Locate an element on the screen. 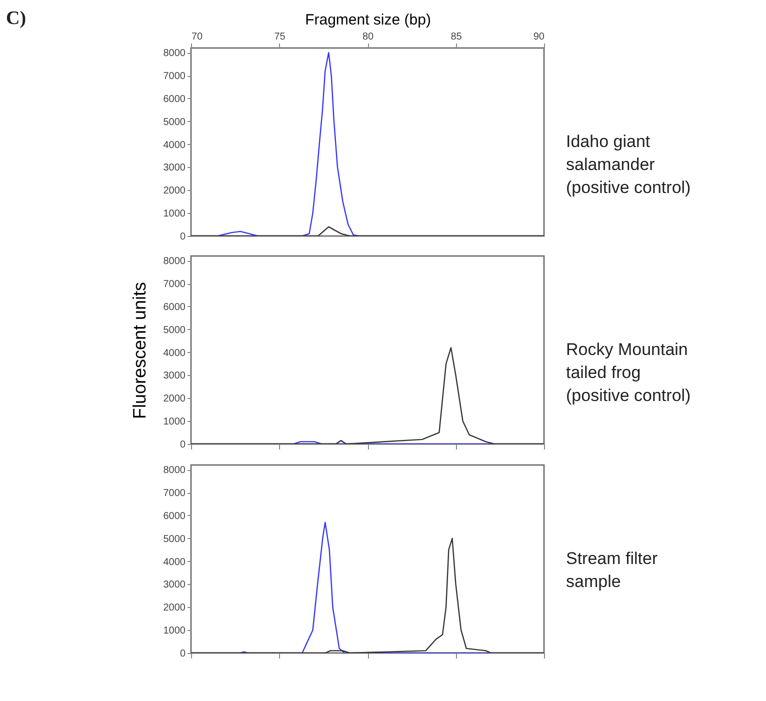  x-tick-label: 75 is located at coordinates (280, 37).